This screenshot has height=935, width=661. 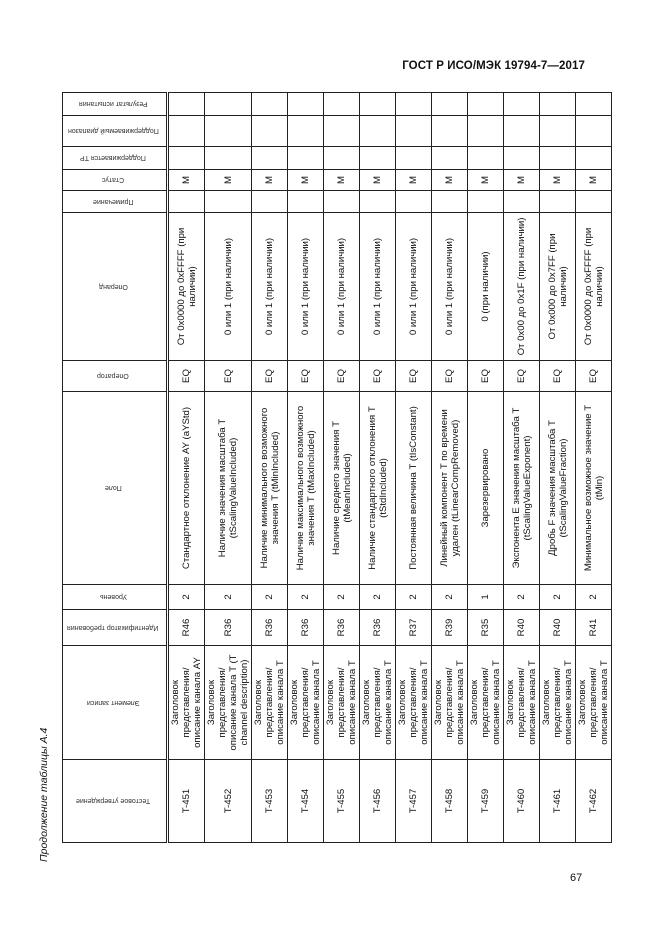 I want to click on cell-field: Стандартное отклонение AY (aYStd), so click(x=186, y=488).